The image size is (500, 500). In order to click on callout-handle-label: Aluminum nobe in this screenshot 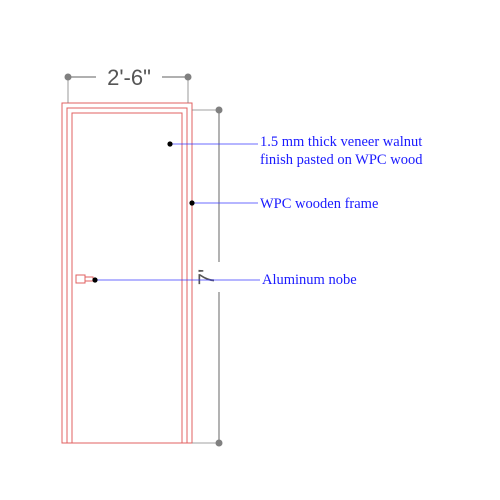, I will do `click(309, 280)`.